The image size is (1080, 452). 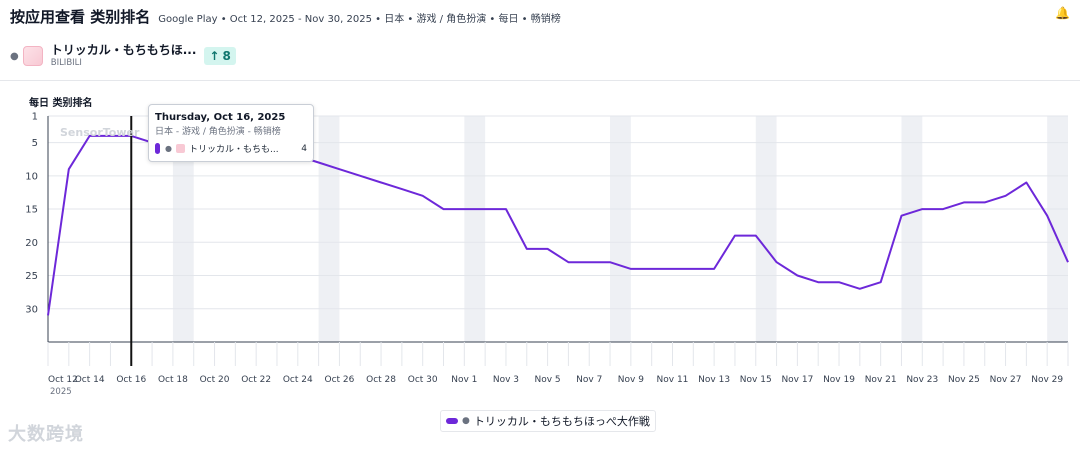 I want to click on tooltip-date: Thursday, Oct 16, 2025, so click(x=220, y=117).